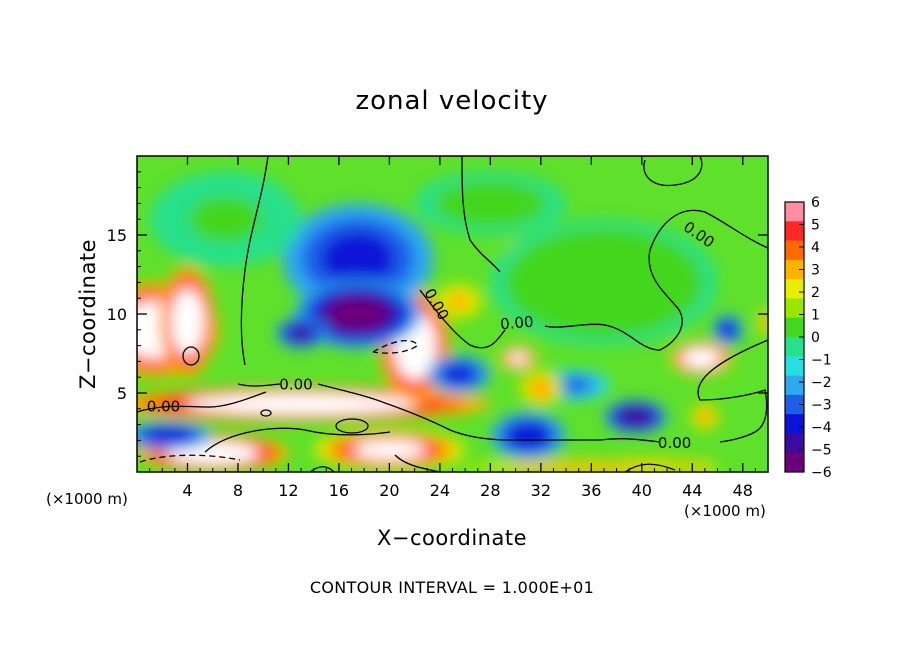  What do you see at coordinates (440, 490) in the screenshot?
I see `x-tick-label: 24` at bounding box center [440, 490].